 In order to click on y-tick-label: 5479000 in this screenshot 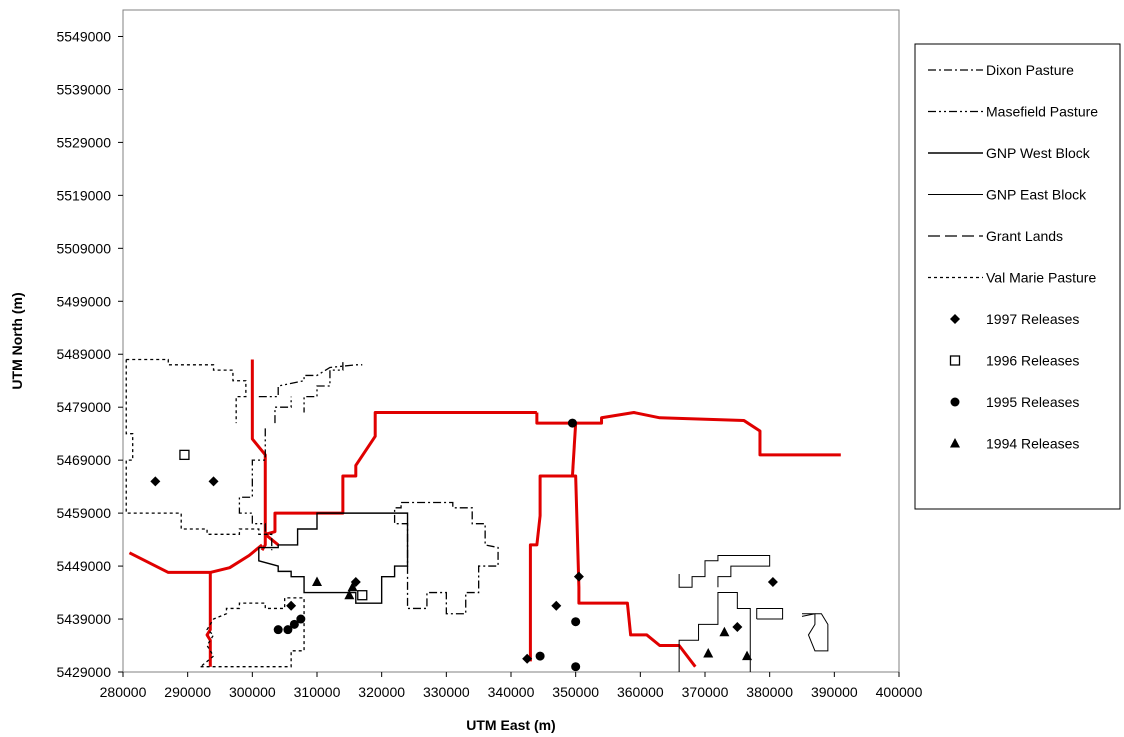, I will do `click(83, 407)`.